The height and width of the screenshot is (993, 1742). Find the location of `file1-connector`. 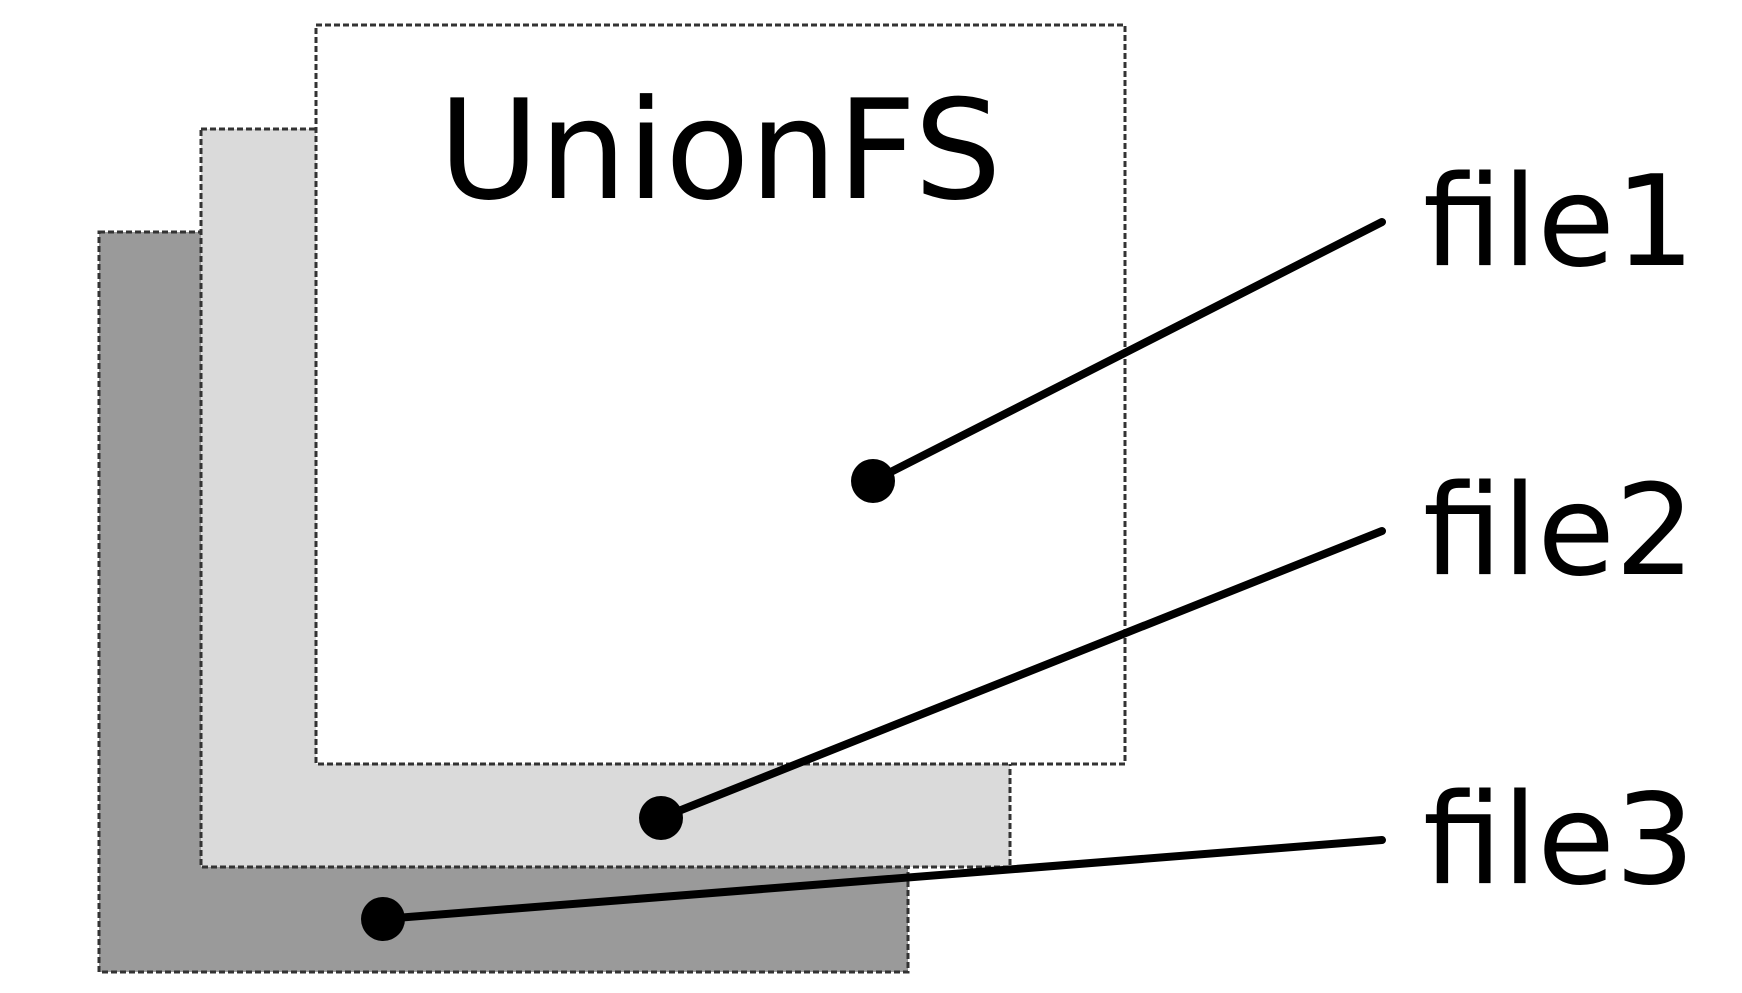

file1-connector is located at coordinates (1127, 351).